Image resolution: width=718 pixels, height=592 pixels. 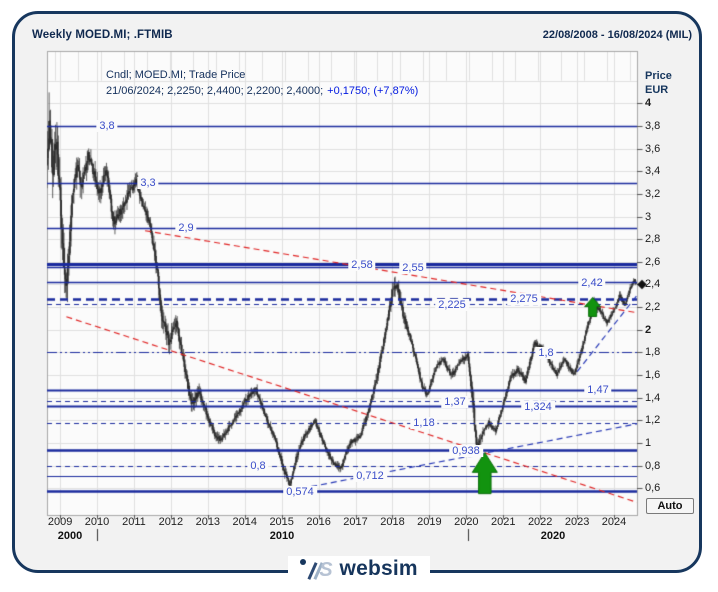 I want to click on legend-change-values: +0,1750; (+7,87%), so click(x=373, y=91).